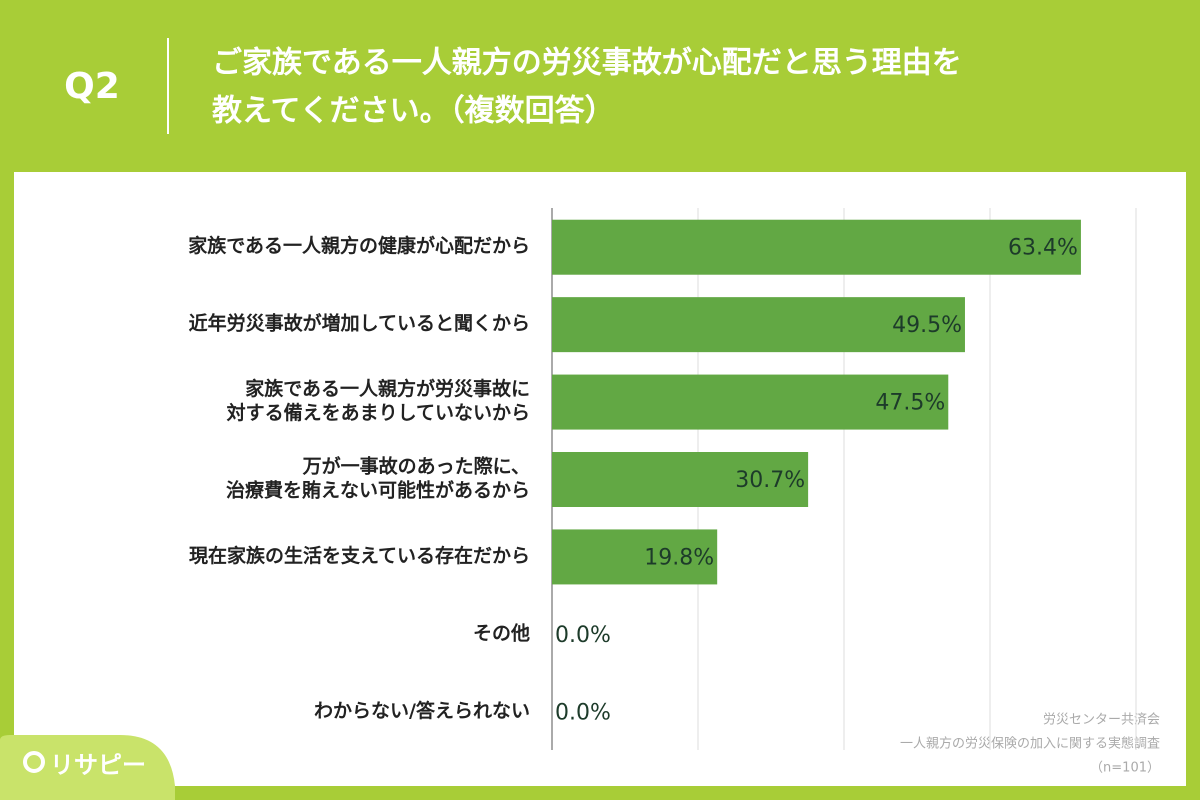 This screenshot has height=804, width=1200. Describe the element at coordinates (413, 111) in the screenshot. I see `title-line: 教えてください。（複数回答）` at that location.